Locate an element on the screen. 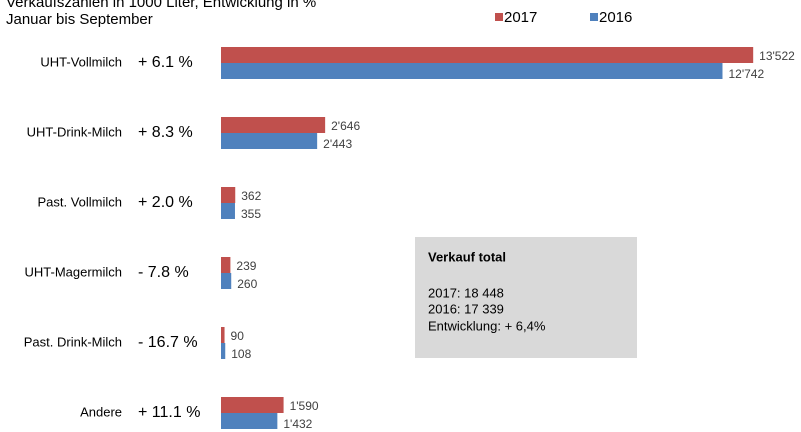  value-label: 12'742 is located at coordinates (746, 74).